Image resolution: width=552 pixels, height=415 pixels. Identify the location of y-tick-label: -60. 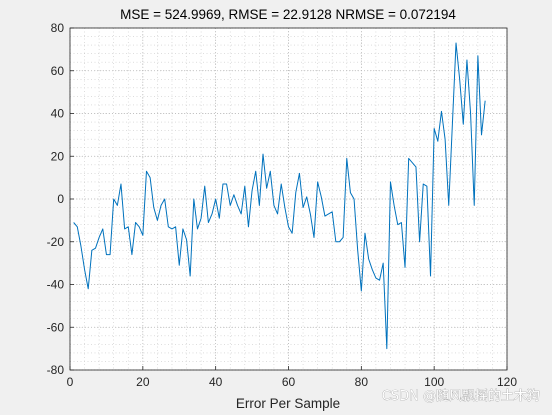
(56, 327).